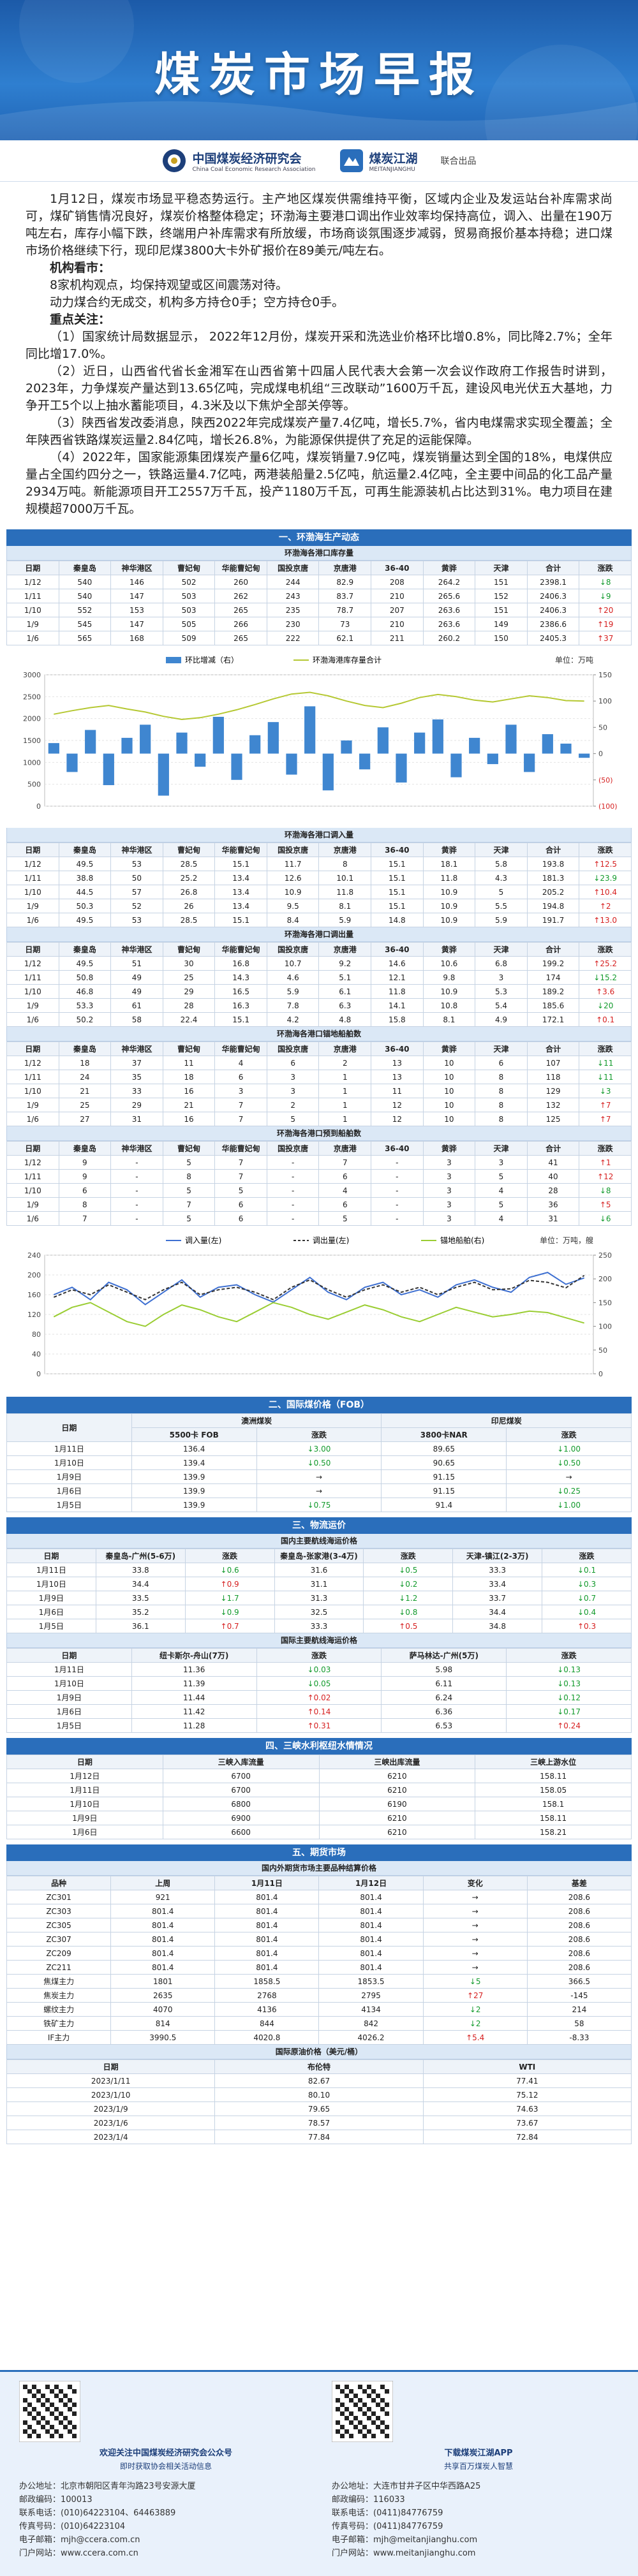 This screenshot has width=638, height=2576. Describe the element at coordinates (605, 1255) in the screenshot. I see `y2-tick-label: 250` at that location.